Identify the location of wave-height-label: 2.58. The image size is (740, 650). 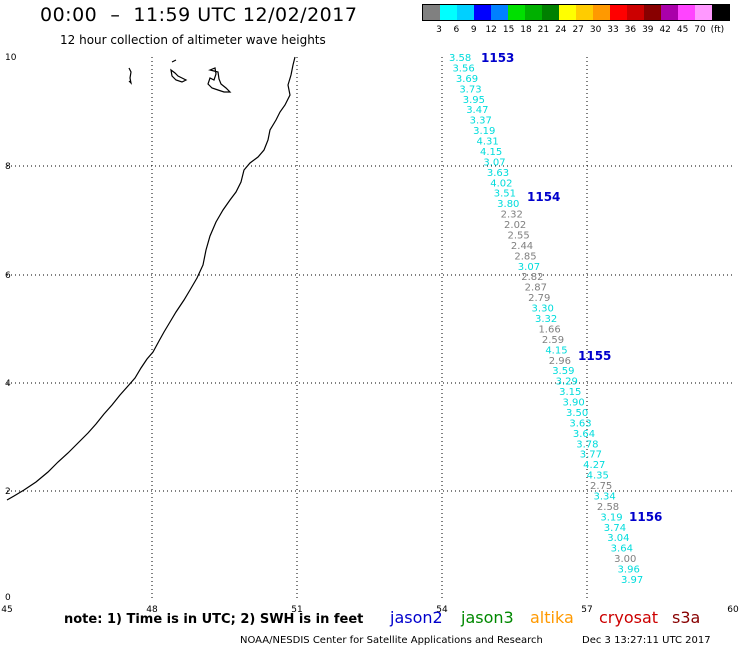
(608, 507).